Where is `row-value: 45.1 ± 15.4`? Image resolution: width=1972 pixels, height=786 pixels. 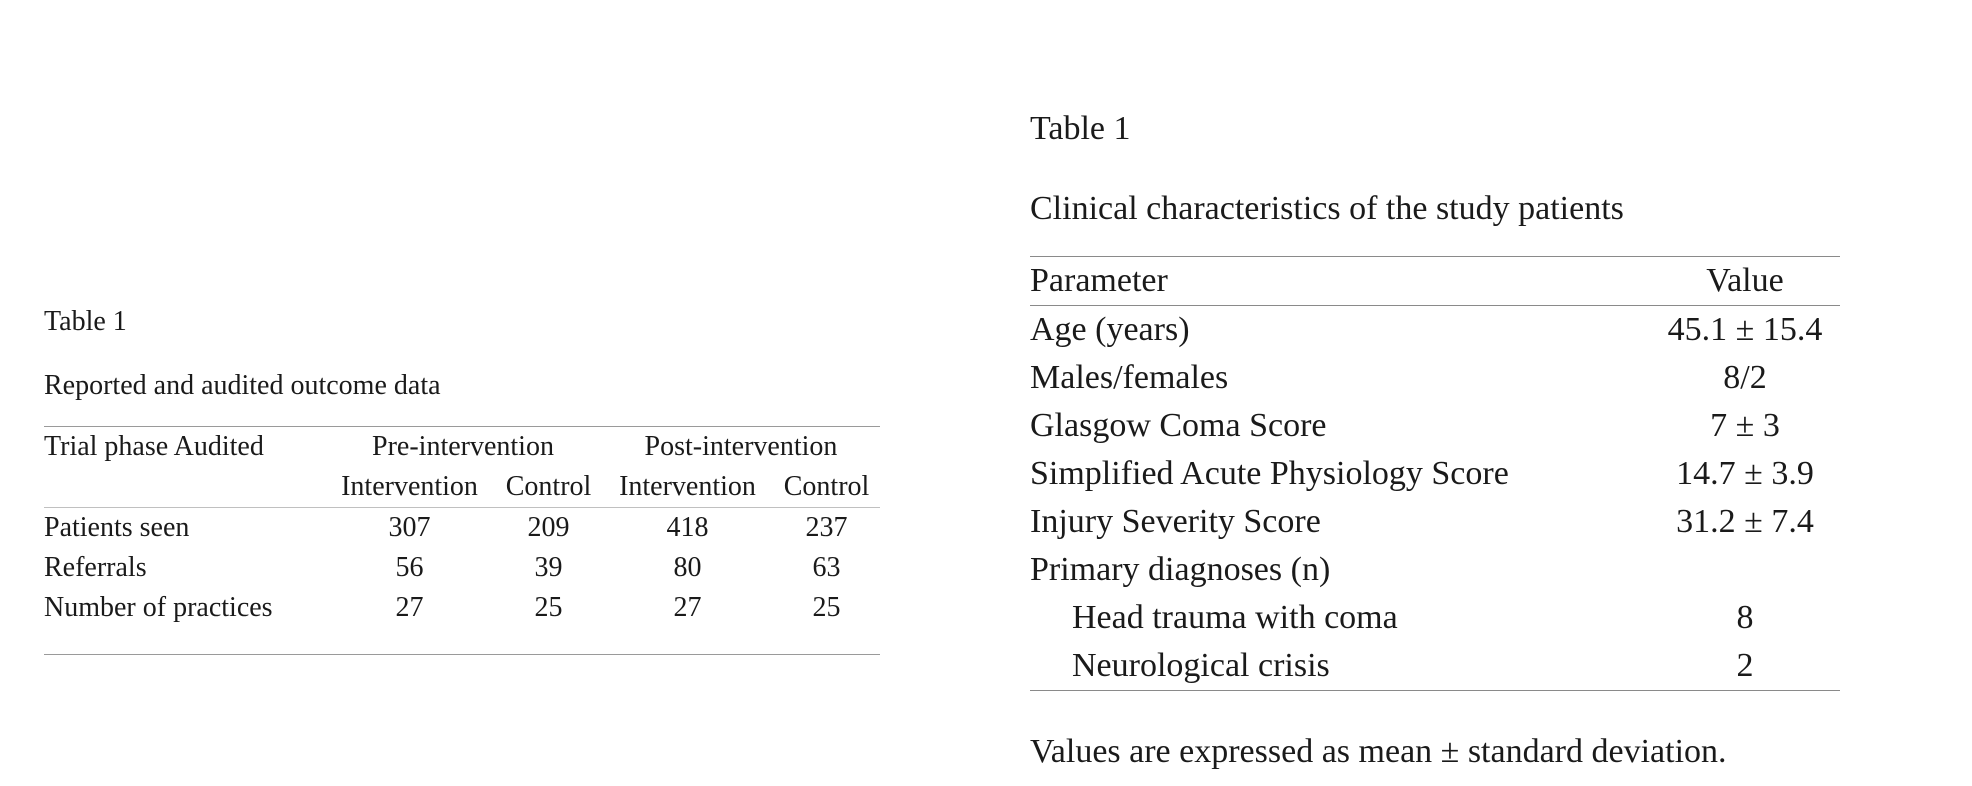 row-value: 45.1 ± 15.4 is located at coordinates (1745, 329).